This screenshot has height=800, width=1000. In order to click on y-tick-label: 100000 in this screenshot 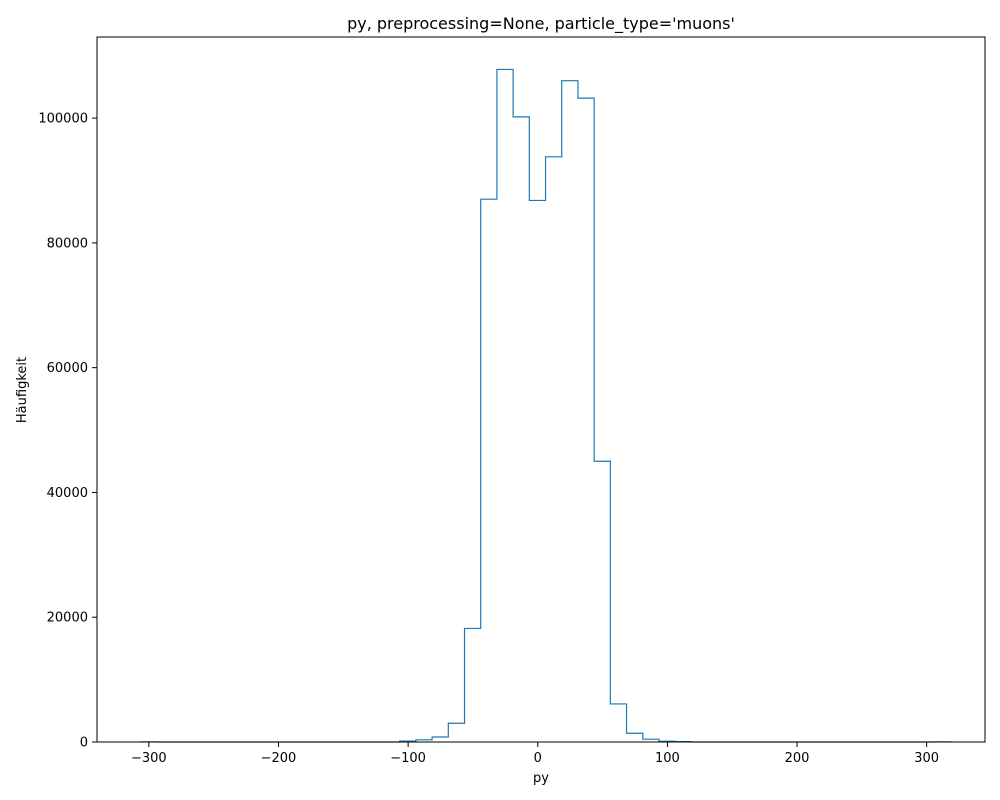, I will do `click(63, 119)`.